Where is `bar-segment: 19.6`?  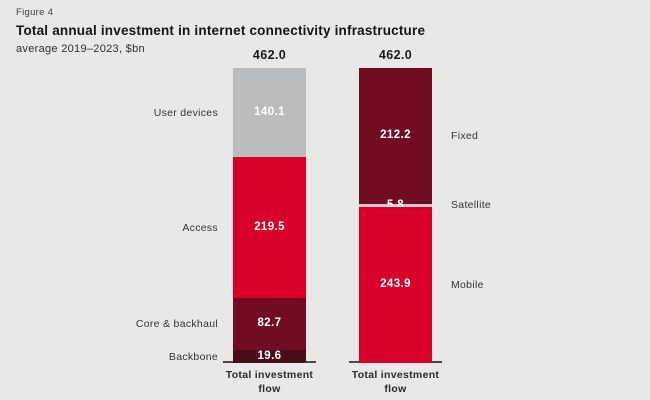 bar-segment: 19.6 is located at coordinates (269, 356).